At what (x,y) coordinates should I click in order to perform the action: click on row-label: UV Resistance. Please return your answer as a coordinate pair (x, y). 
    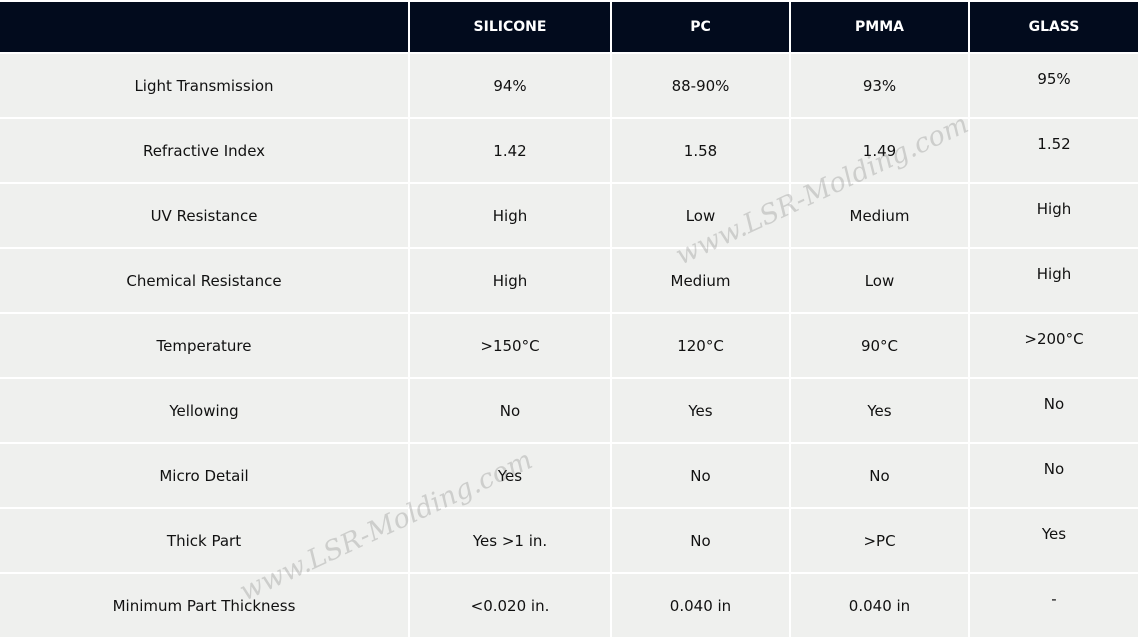
    Looking at the image, I should click on (204, 215).